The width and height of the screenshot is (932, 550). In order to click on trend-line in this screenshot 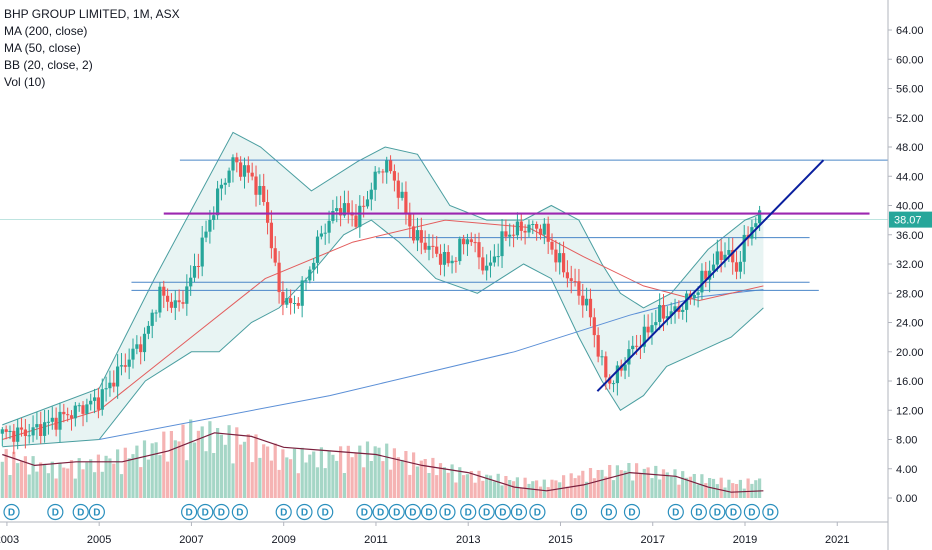, I will do `click(710, 275)`.